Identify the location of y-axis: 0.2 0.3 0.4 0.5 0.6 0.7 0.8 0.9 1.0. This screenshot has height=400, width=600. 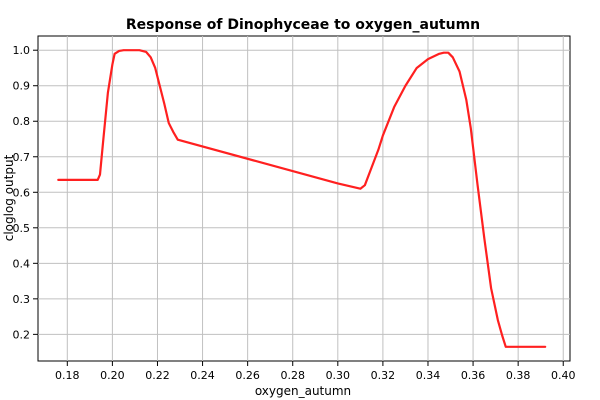
(25, 192).